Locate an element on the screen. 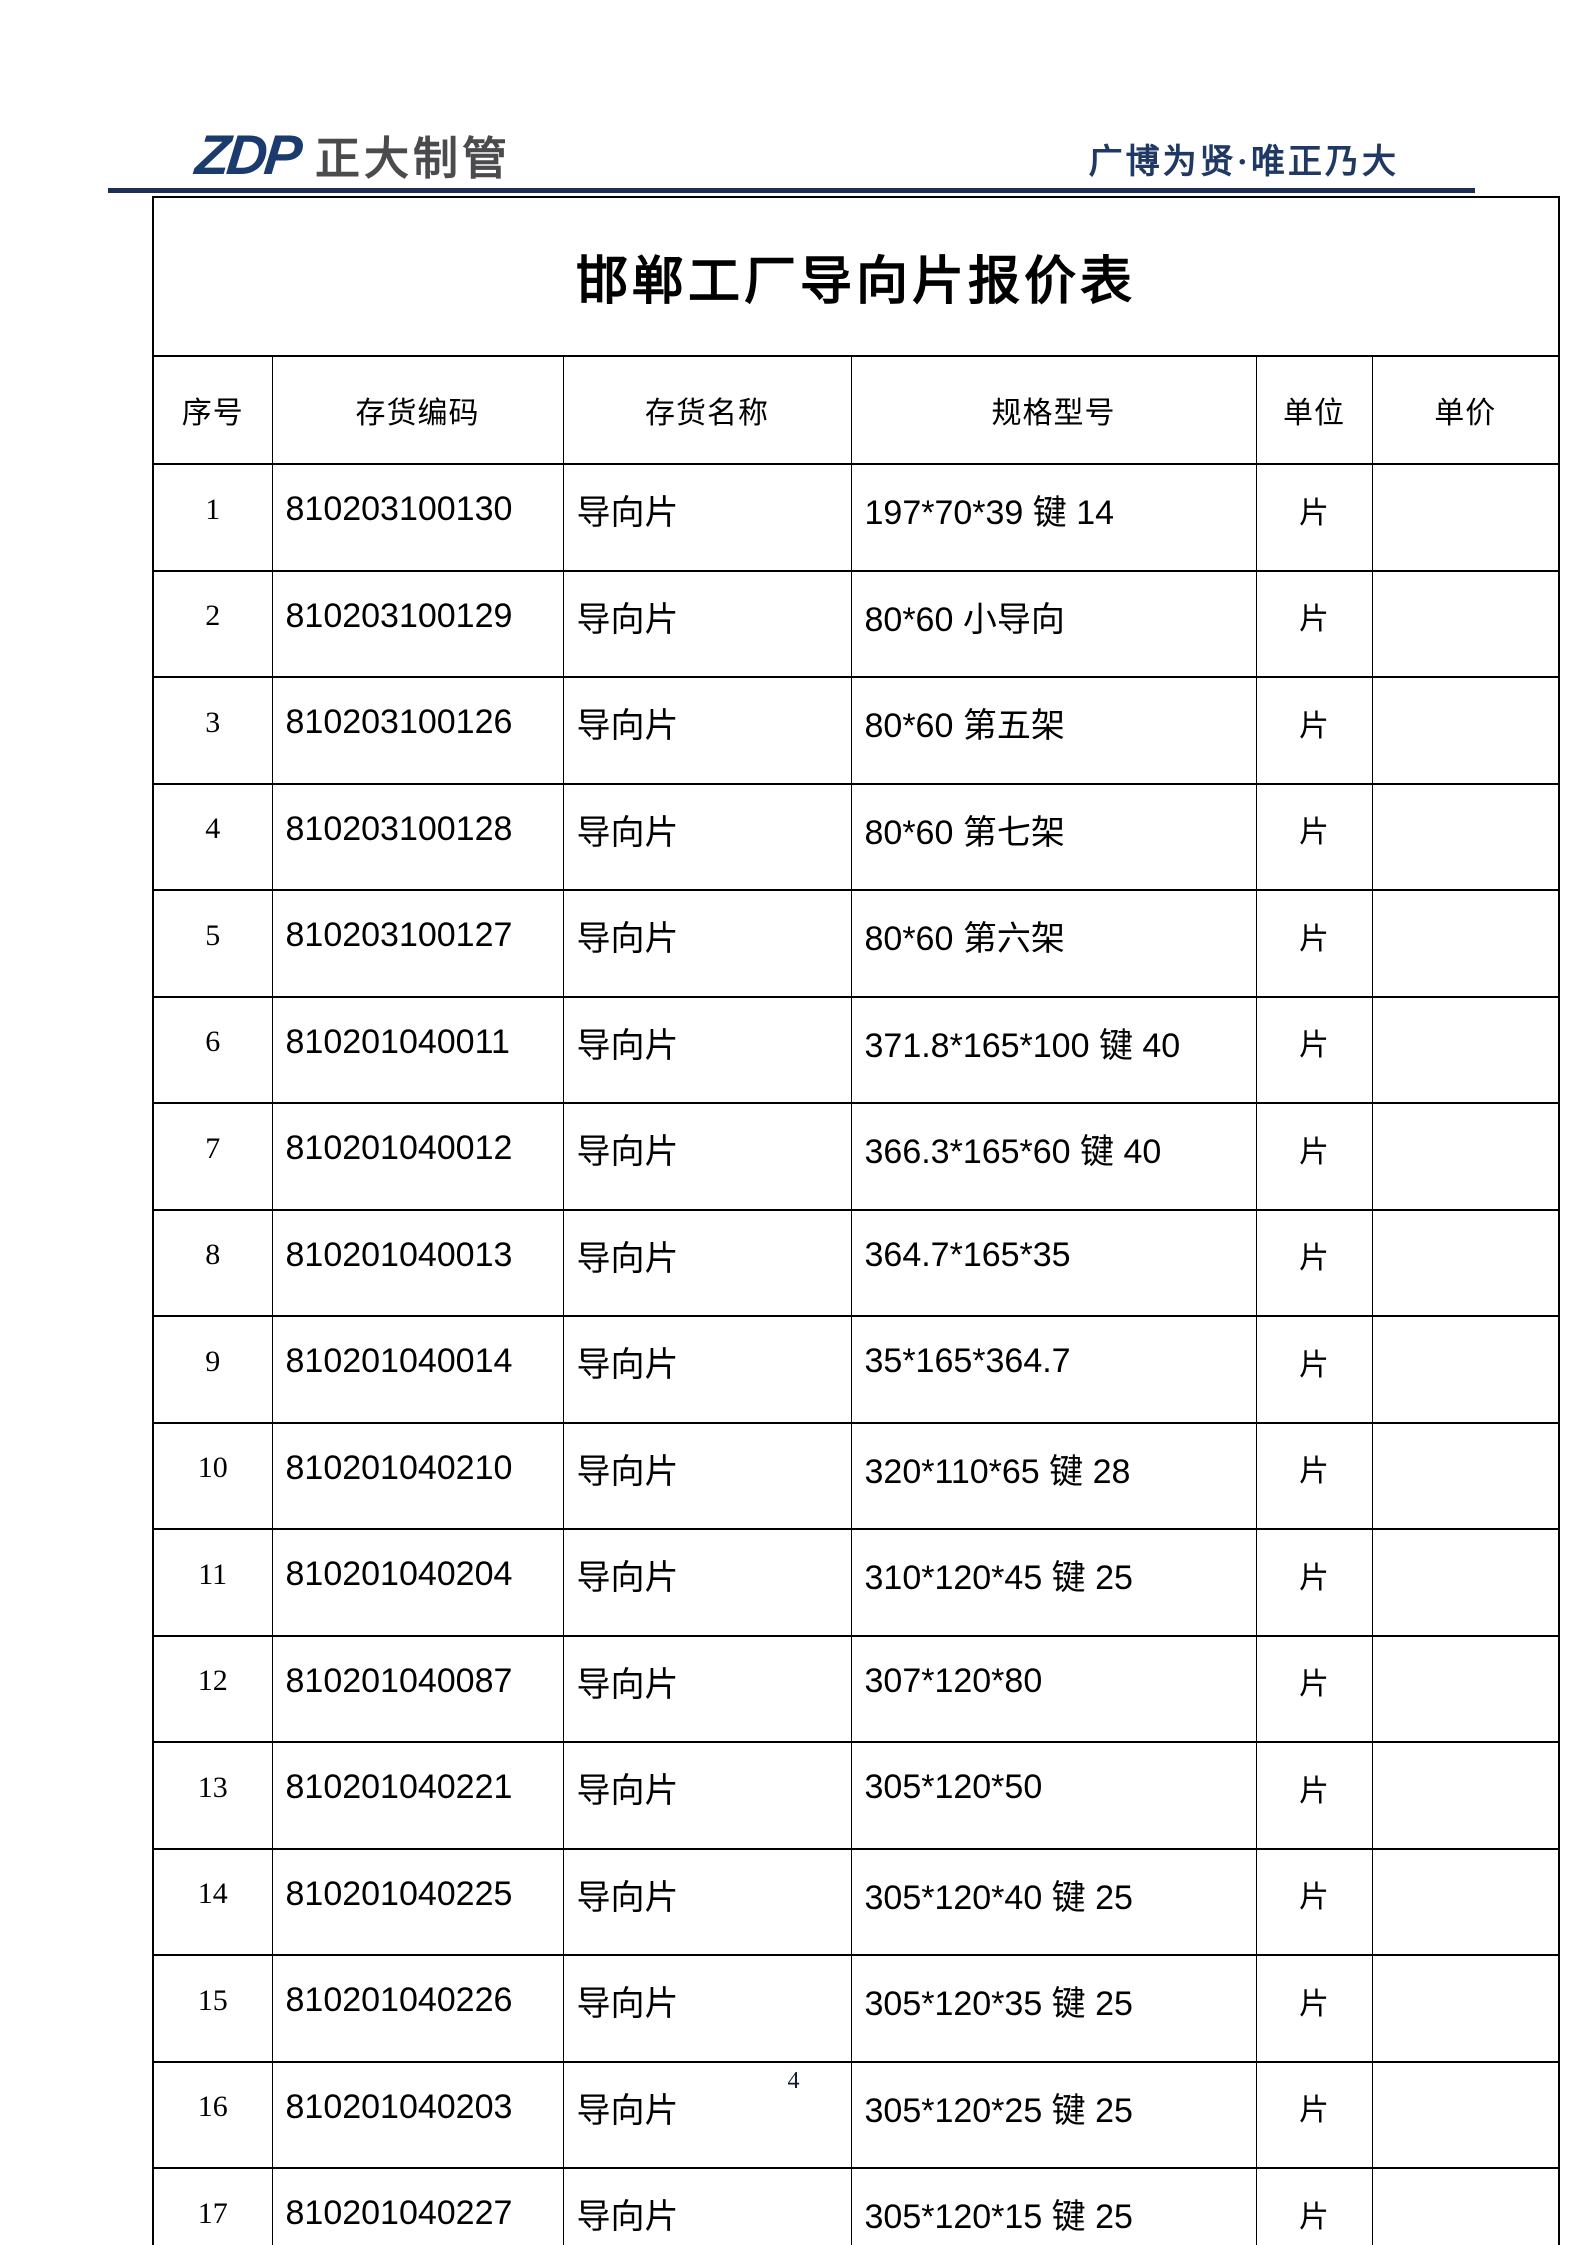 The image size is (1587, 2245). cell-index: 4 is located at coordinates (212, 836).